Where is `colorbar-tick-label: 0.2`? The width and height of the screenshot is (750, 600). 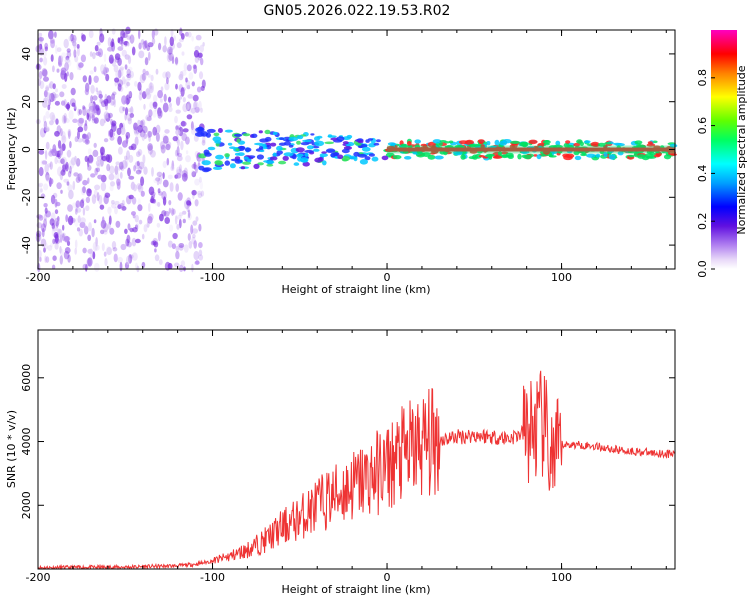
colorbar-tick-label: 0.2 is located at coordinates (702, 221).